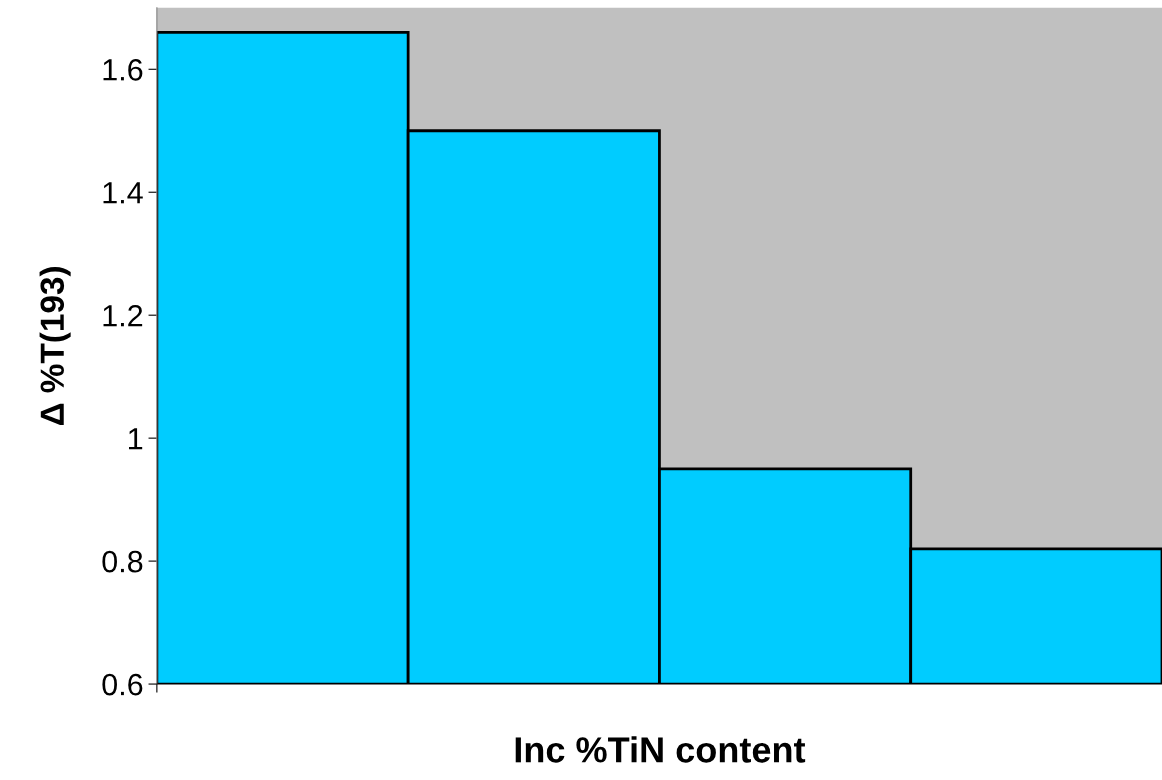  What do you see at coordinates (122, 684) in the screenshot?
I see `y-tick-label: 0.6` at bounding box center [122, 684].